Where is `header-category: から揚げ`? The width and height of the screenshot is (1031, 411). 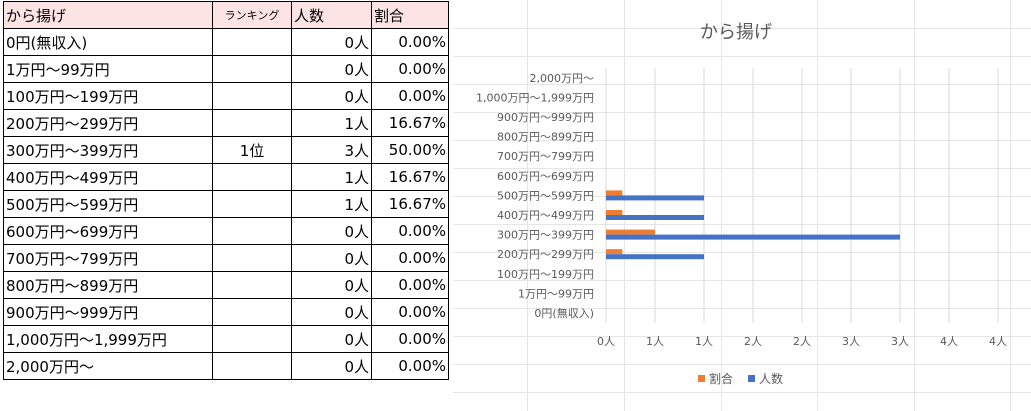
header-category: から揚げ is located at coordinates (108, 15).